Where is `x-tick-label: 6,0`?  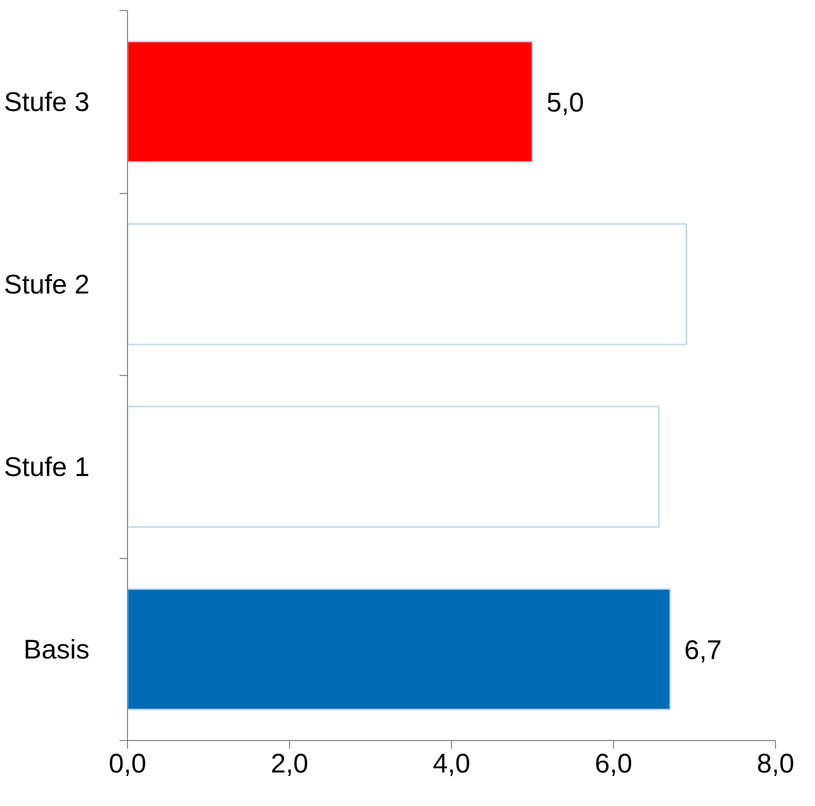 x-tick-label: 6,0 is located at coordinates (613, 763).